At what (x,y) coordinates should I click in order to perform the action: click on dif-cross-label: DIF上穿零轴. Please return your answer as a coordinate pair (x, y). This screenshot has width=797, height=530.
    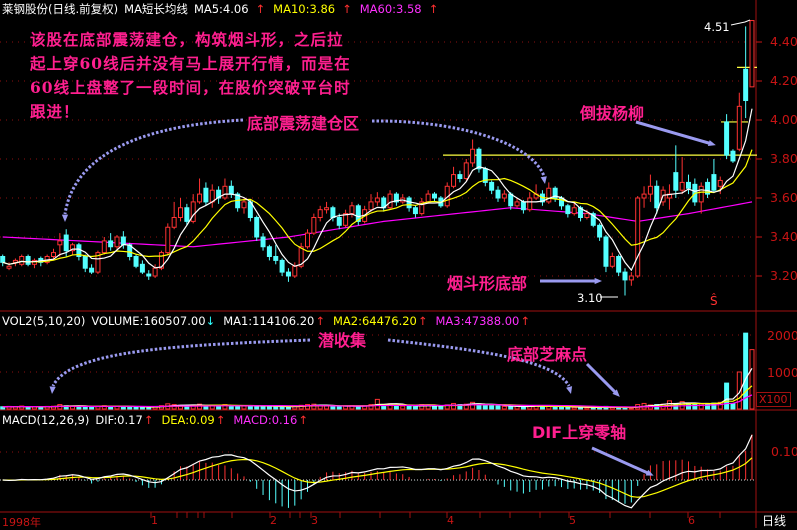
    Looking at the image, I should click on (579, 432).